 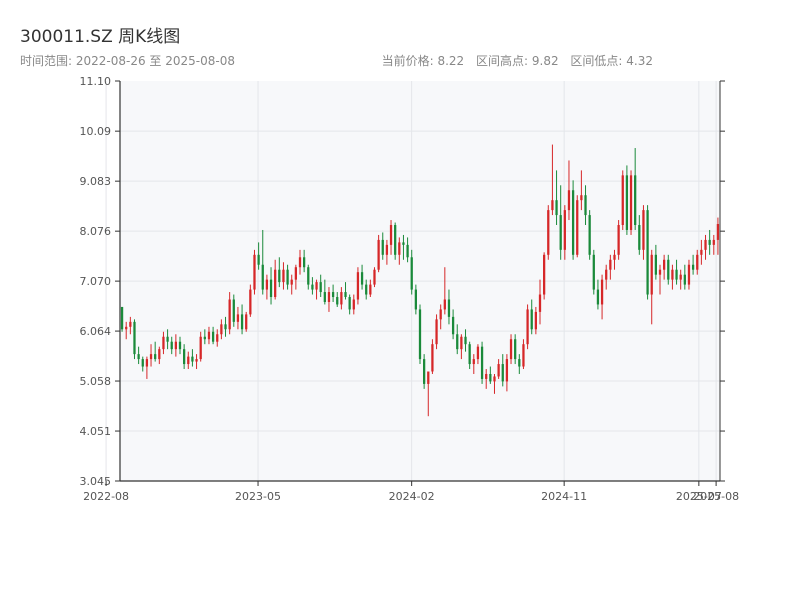 I want to click on range-low-stat: 区间低点: 4.32, so click(x=611, y=61).